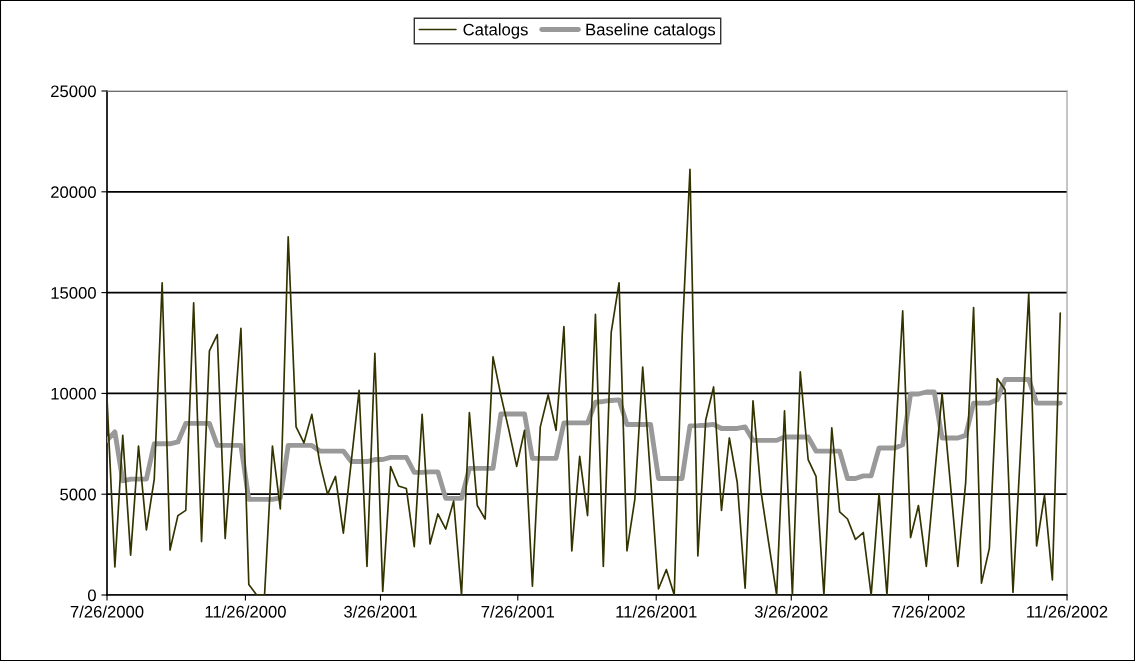  What do you see at coordinates (651, 31) in the screenshot?
I see `legend-label: Baseline catalogs` at bounding box center [651, 31].